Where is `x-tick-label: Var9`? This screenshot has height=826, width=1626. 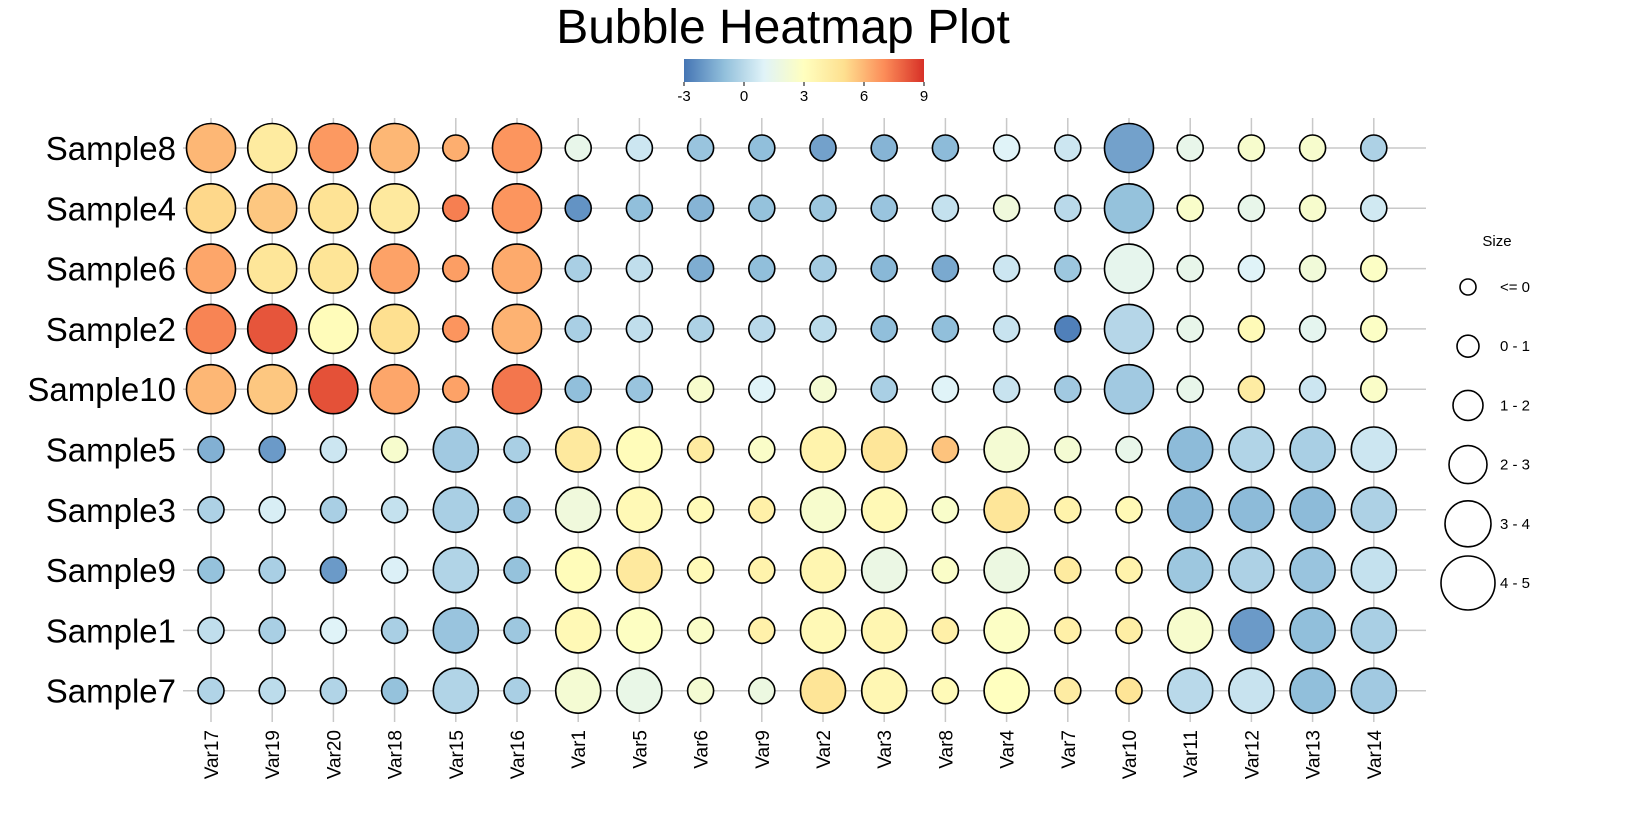
x-tick-label: Var9 is located at coordinates (763, 749).